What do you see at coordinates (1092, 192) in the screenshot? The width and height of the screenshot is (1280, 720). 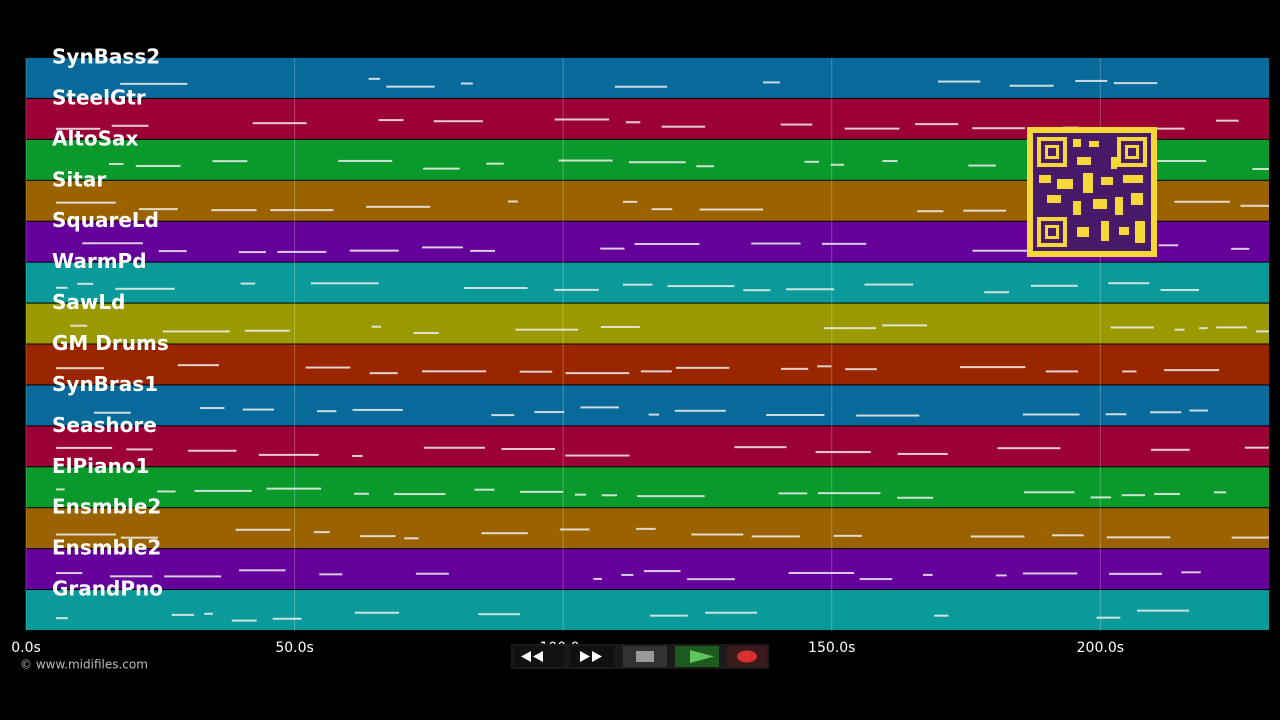 I see `qr-code` at bounding box center [1092, 192].